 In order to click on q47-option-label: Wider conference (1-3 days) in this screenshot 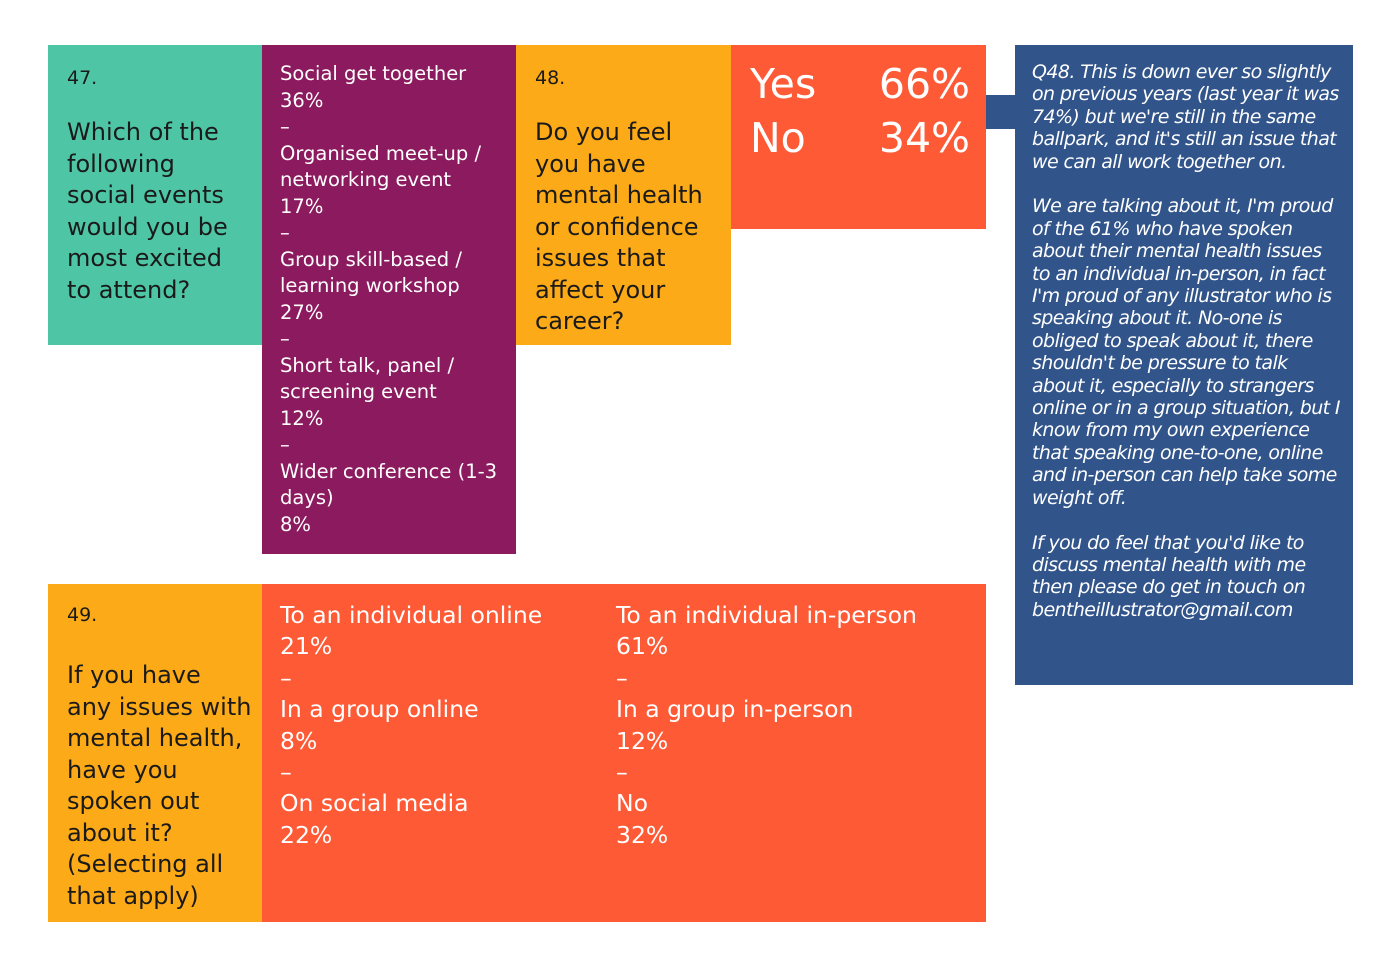, I will do `click(389, 484)`.